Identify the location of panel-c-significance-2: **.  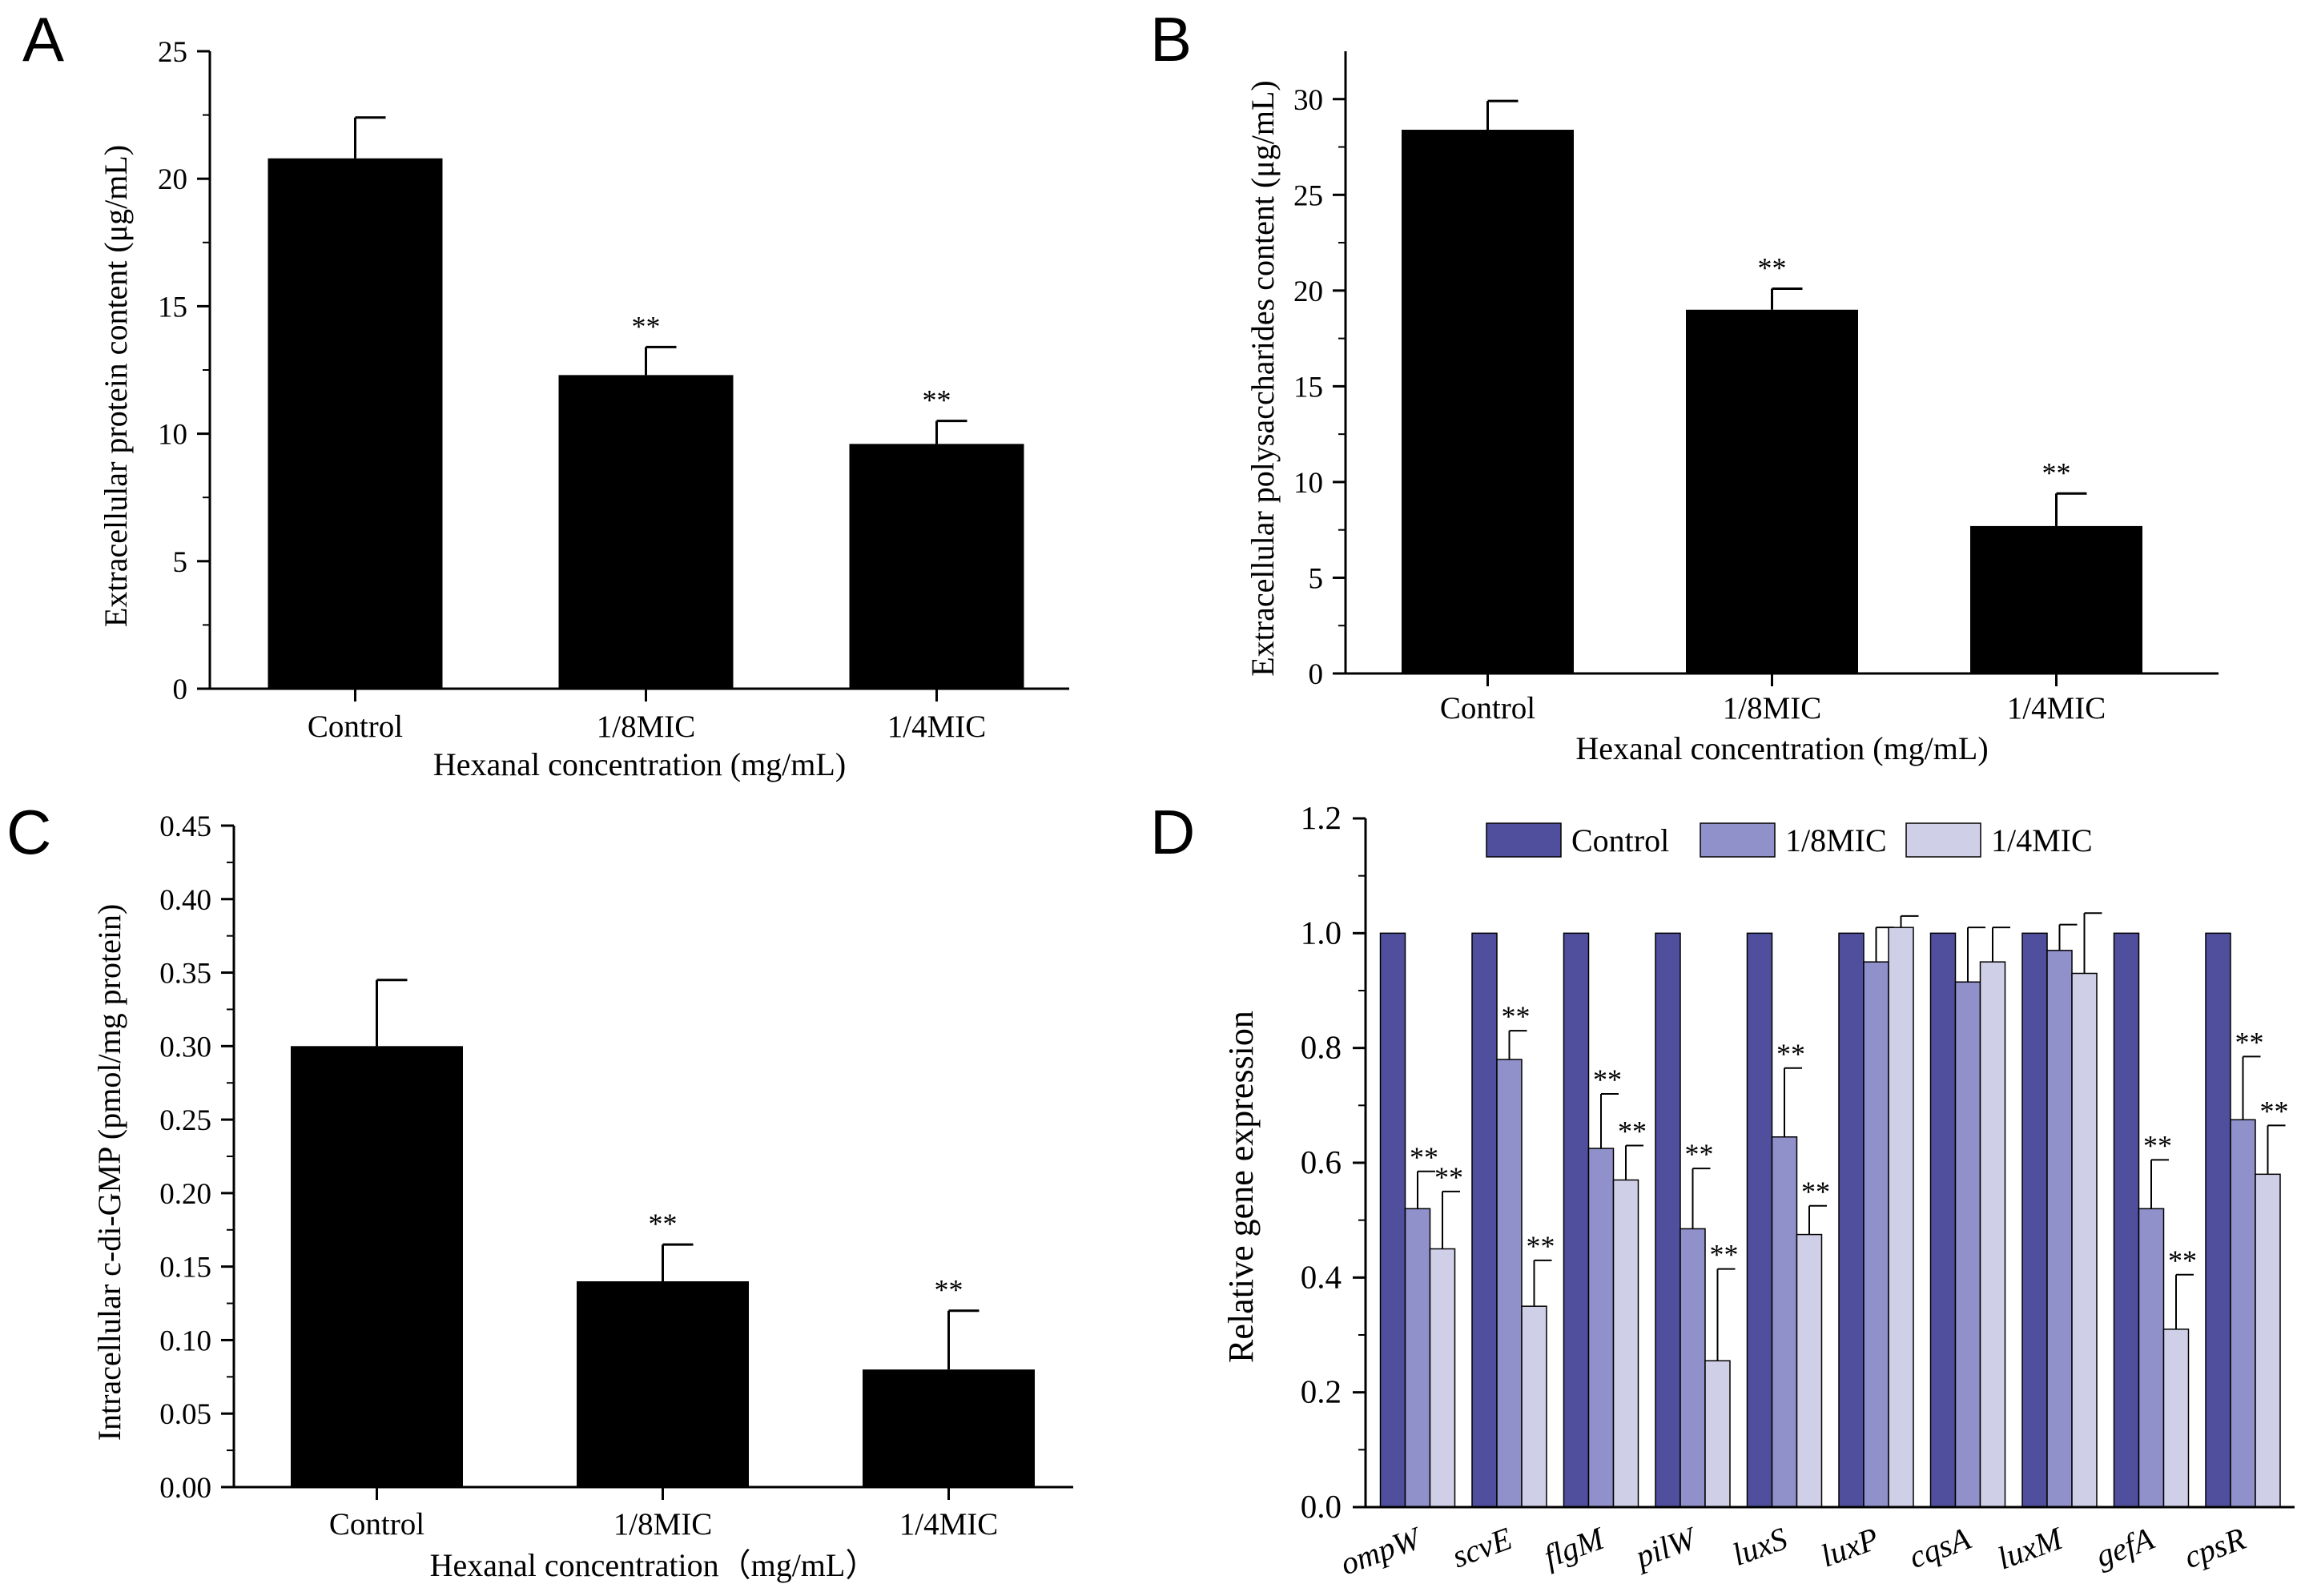
(949, 1290).